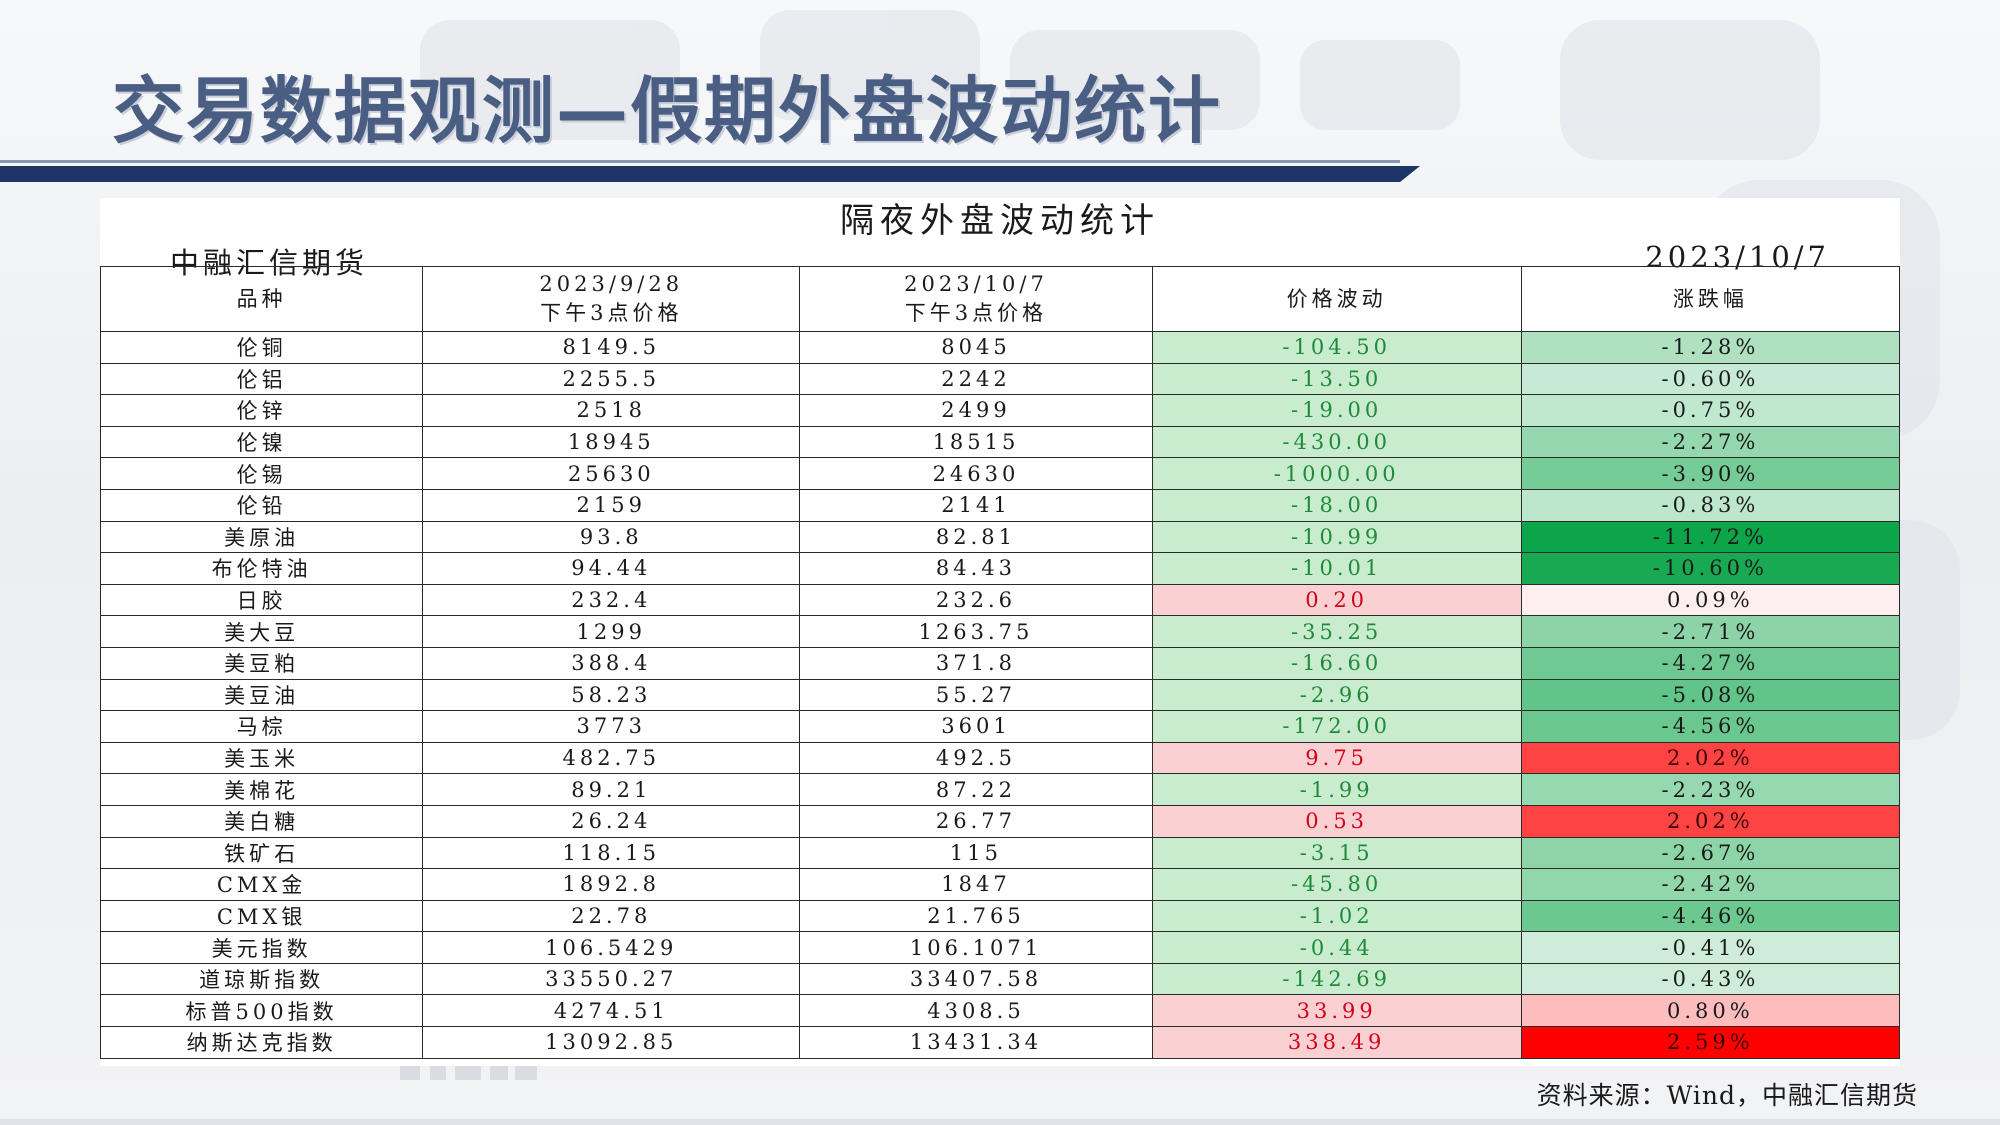  What do you see at coordinates (261, 631) in the screenshot?
I see `cell-name: 美大豆` at bounding box center [261, 631].